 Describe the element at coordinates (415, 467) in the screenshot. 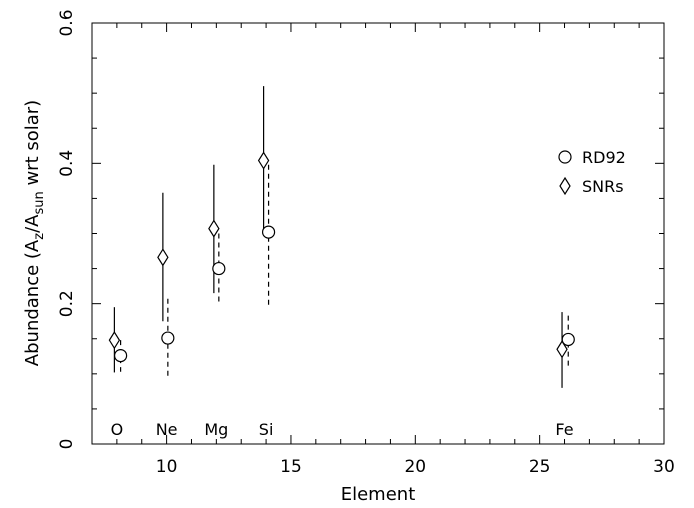

I see `x-tick-label: 20` at that location.